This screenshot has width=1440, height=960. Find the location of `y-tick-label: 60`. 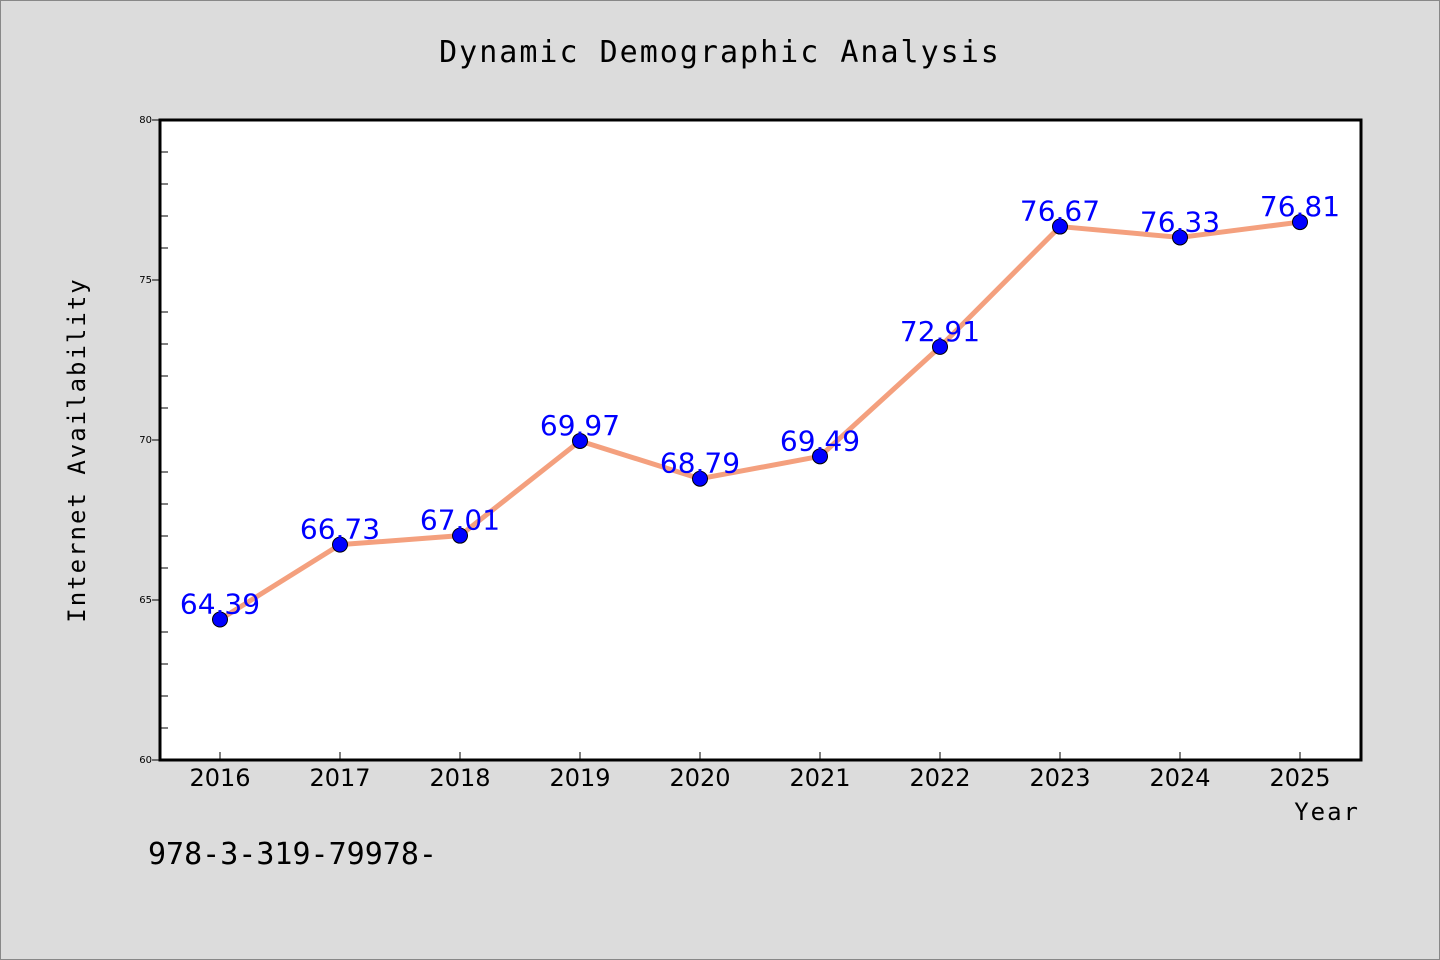

y-tick-label: 60 is located at coordinates (145, 760).